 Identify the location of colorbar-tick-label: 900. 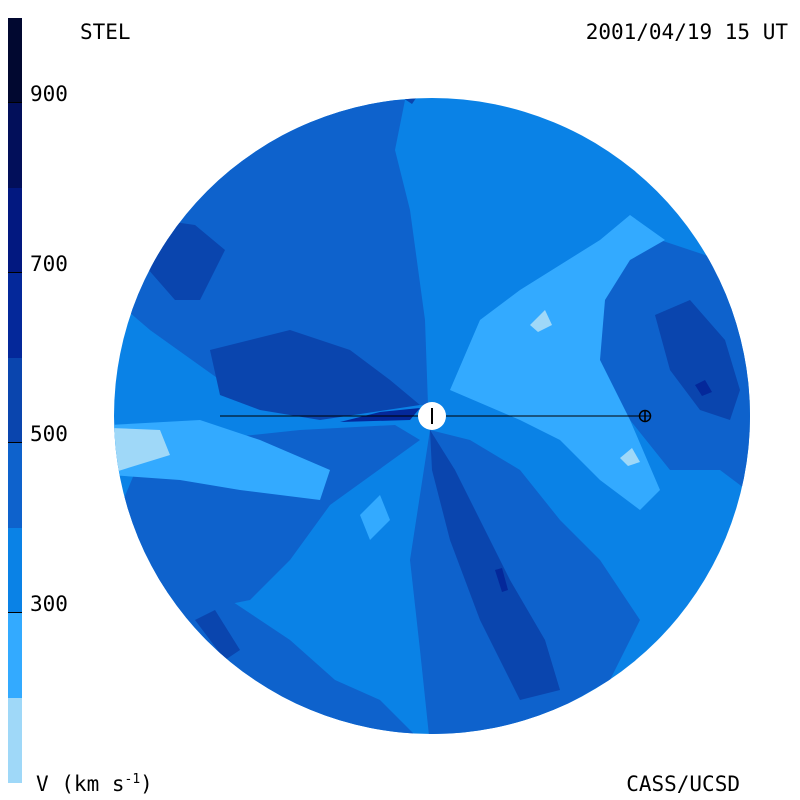
(49, 94).